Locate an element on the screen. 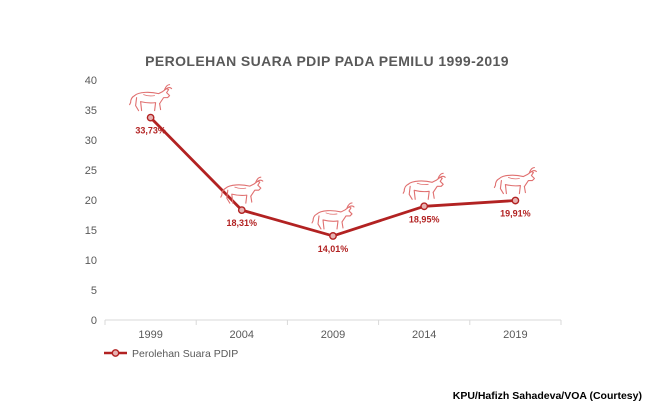 This screenshot has height=406, width=650. data-label: 14,01% is located at coordinates (333, 249).